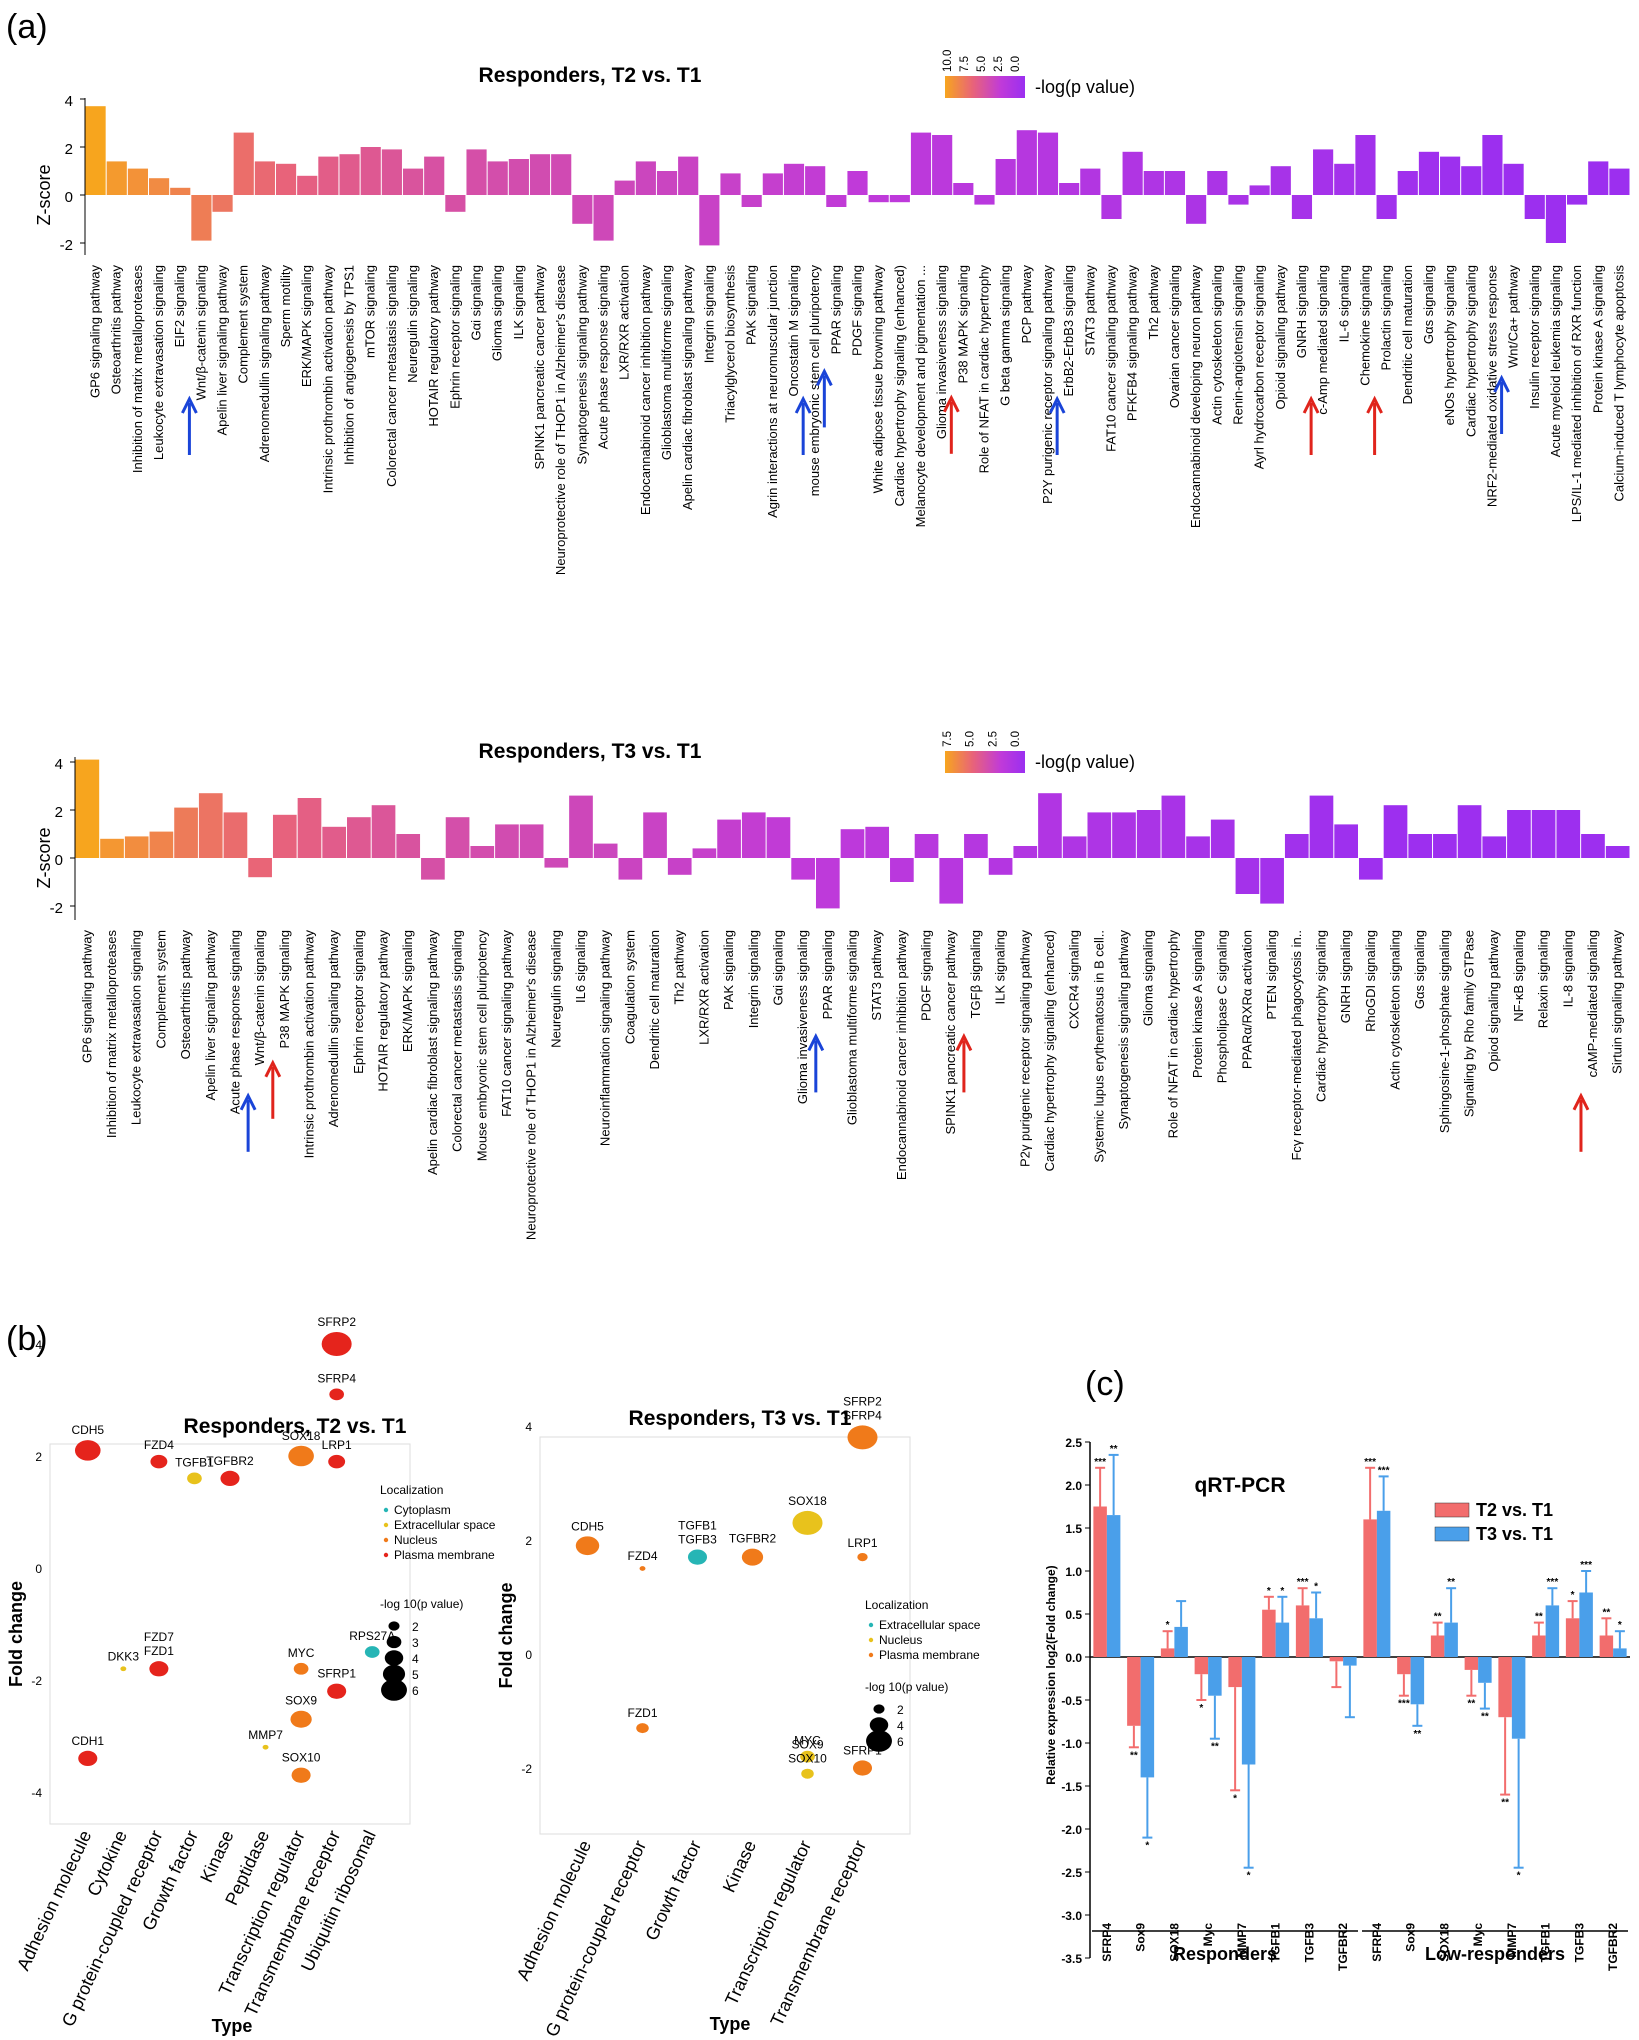 Image resolution: width=1639 pixels, height=2040 pixels. What do you see at coordinates (200, 332) in the screenshot?
I see `category-label: Wnt/β-catenin signaling` at bounding box center [200, 332].